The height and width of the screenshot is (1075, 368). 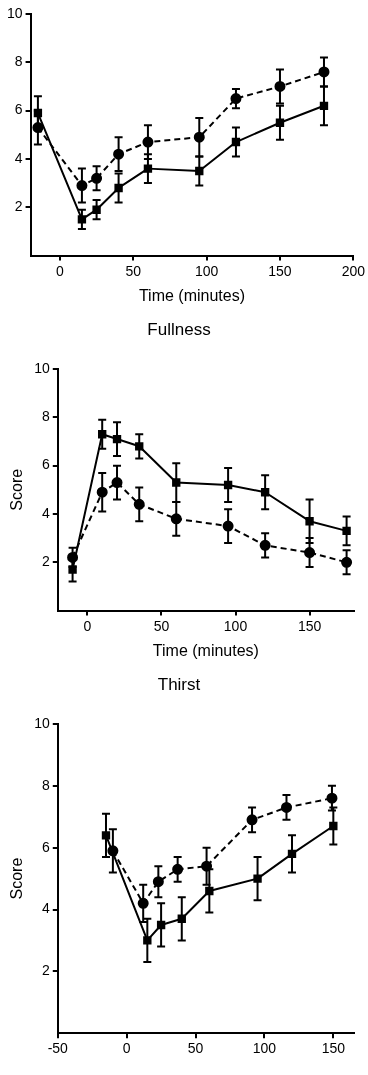 I want to click on x-tick-label: 200, so click(x=353, y=270).